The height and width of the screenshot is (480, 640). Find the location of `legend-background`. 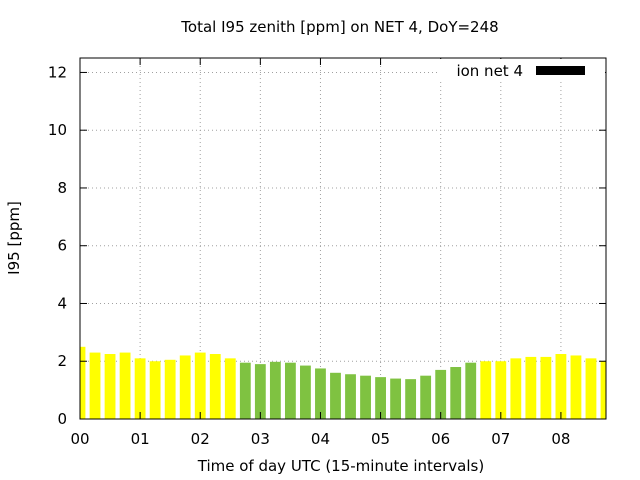

legend-background is located at coordinates (522, 70).